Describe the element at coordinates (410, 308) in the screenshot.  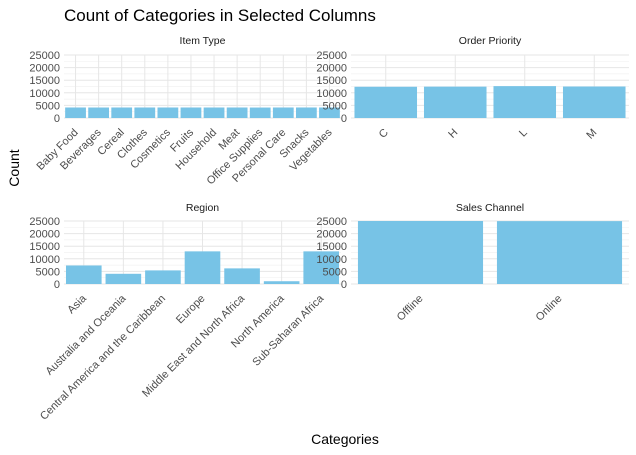
I see `x-tick-label: Offline` at that location.